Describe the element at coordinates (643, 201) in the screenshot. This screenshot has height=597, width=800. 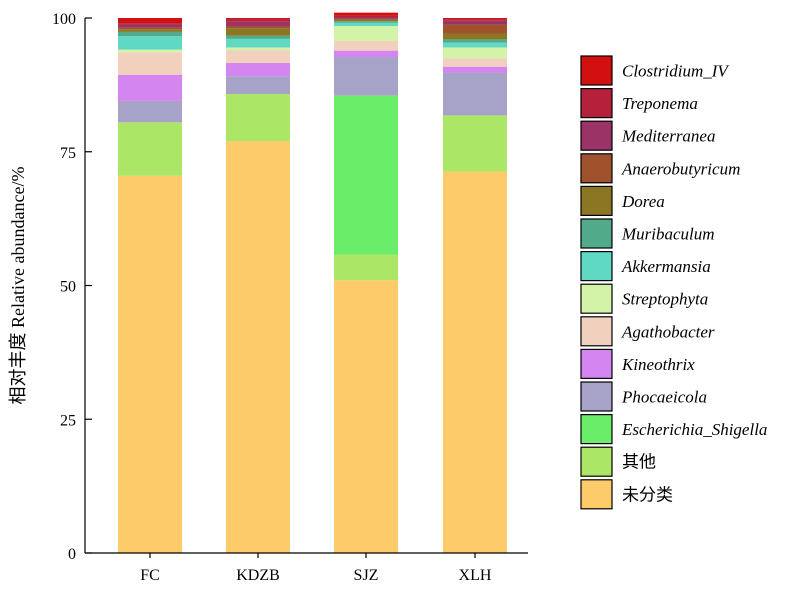
I see `legend-label-4: Dorea` at that location.